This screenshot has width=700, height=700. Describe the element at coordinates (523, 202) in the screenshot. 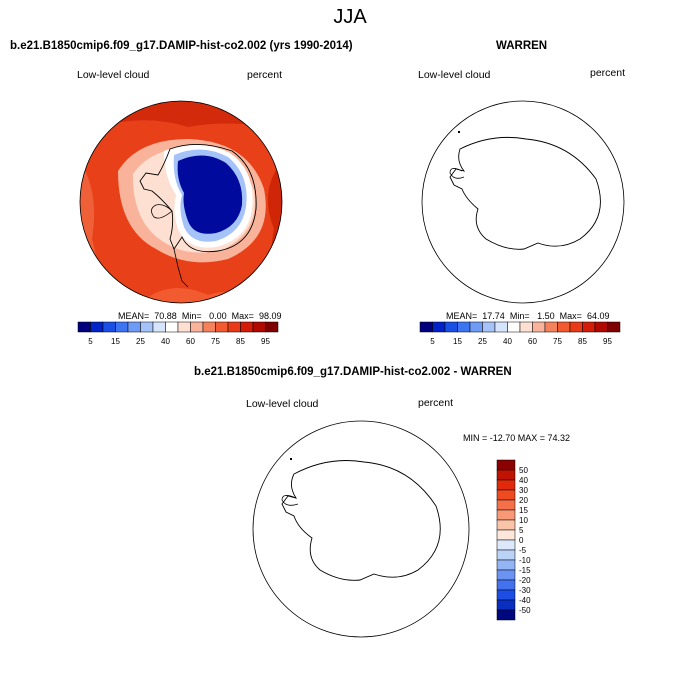

I see `map-top-right` at that location.